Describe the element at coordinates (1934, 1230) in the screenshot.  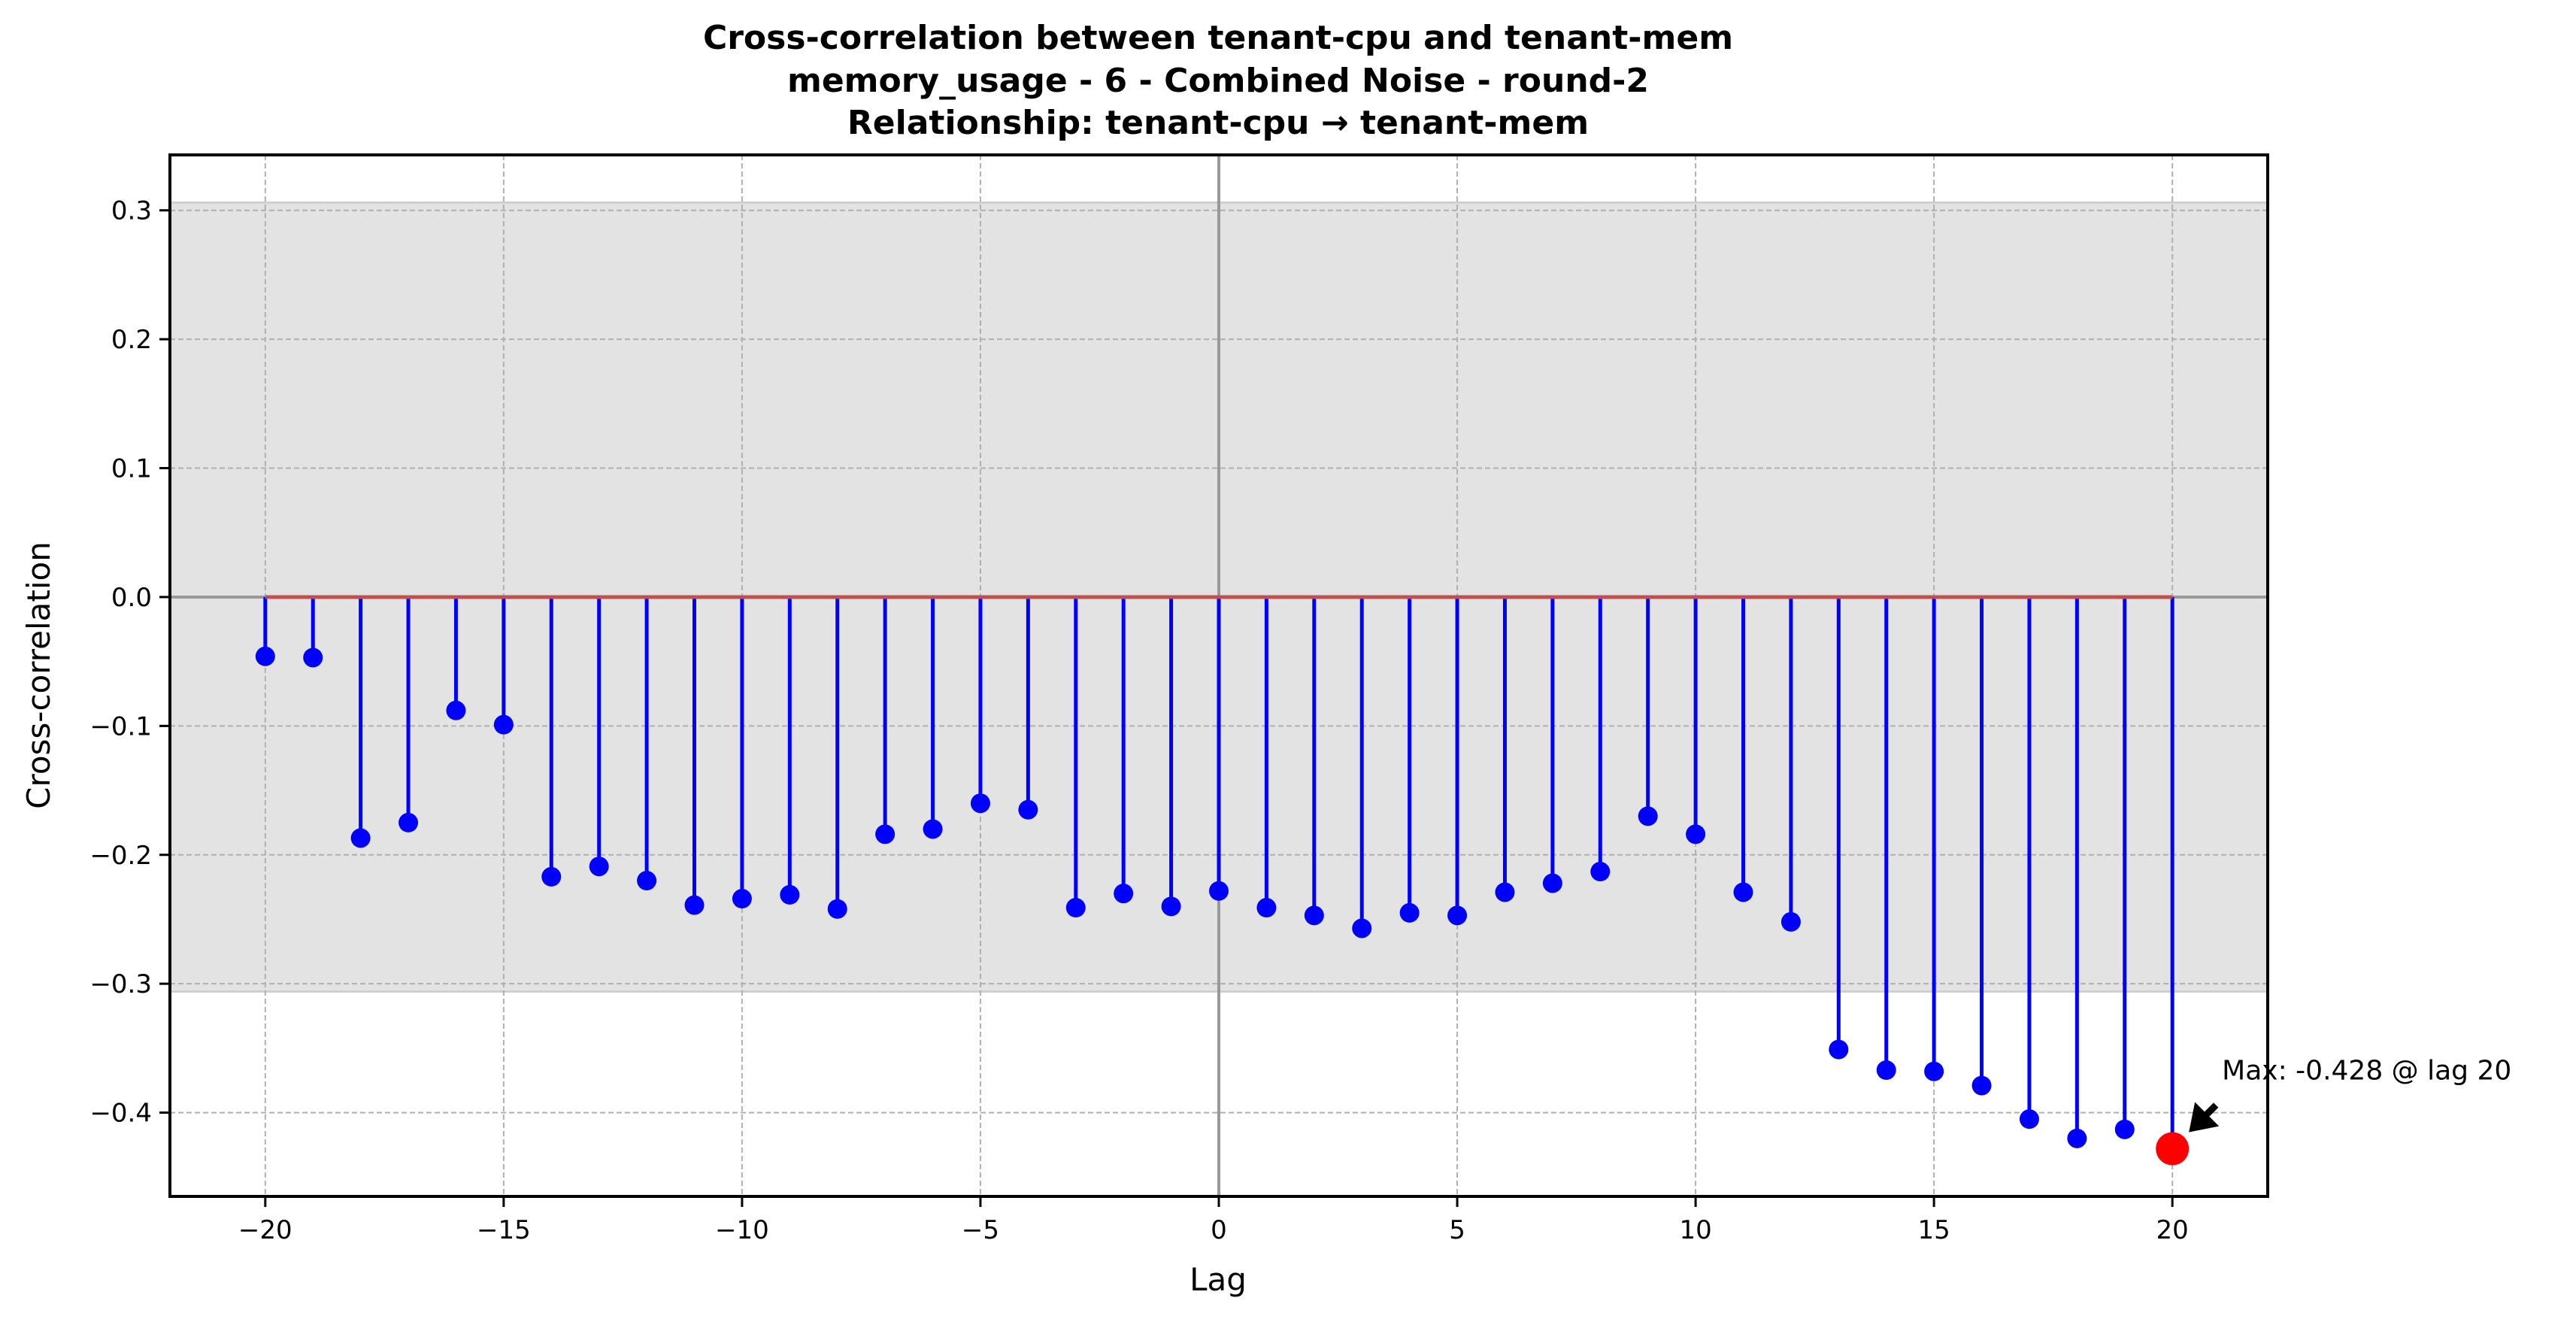
I see `x-tick-label: 15` at that location.